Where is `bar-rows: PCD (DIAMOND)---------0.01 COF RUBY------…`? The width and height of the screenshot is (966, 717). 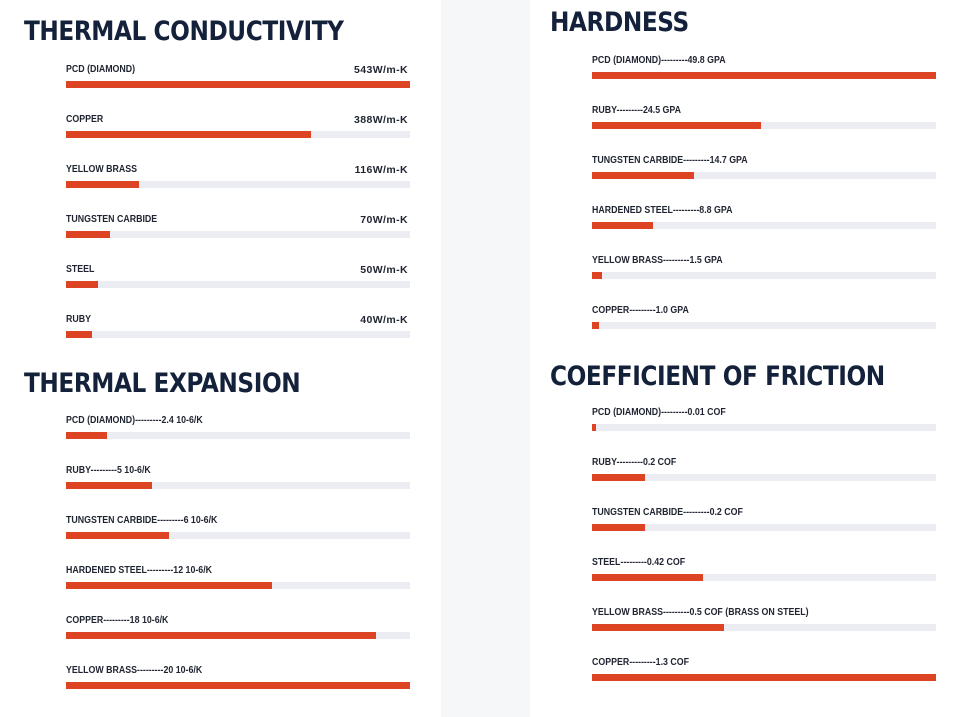 bar-rows: PCD (DIAMOND)---------0.01 COF RUBY------… is located at coordinates (764, 556).